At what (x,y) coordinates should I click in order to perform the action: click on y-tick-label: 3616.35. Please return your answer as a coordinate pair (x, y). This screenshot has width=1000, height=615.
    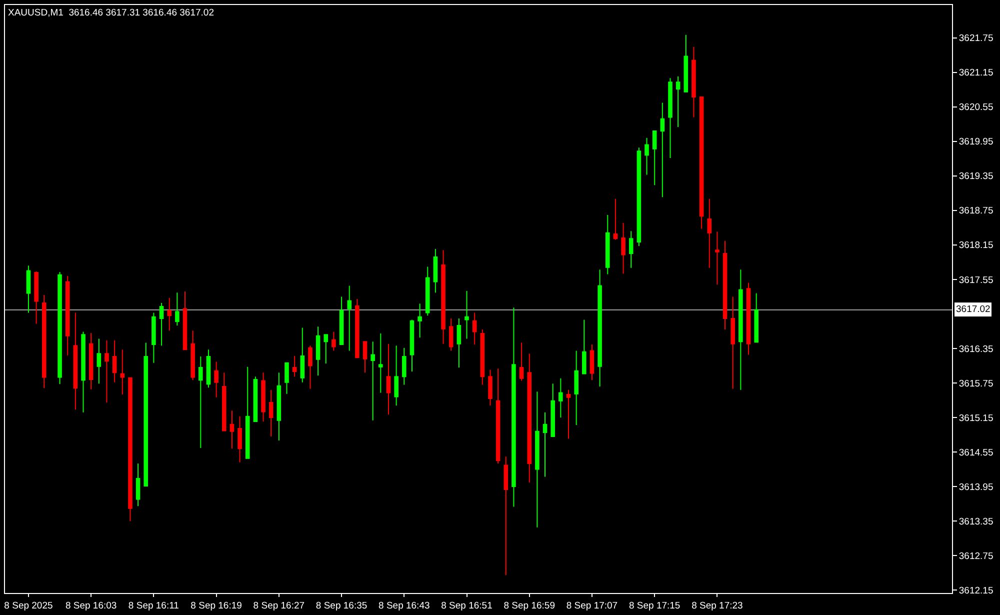
    Looking at the image, I should click on (976, 349).